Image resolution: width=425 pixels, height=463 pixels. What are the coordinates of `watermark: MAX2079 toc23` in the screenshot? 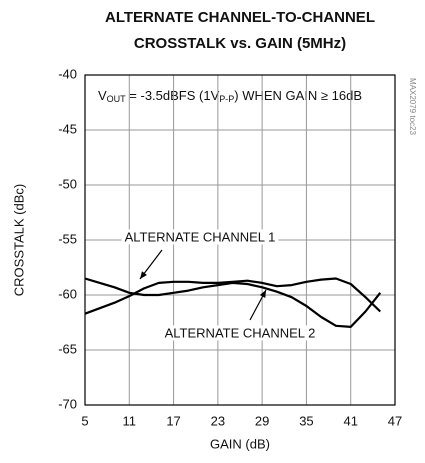 It's located at (412, 106).